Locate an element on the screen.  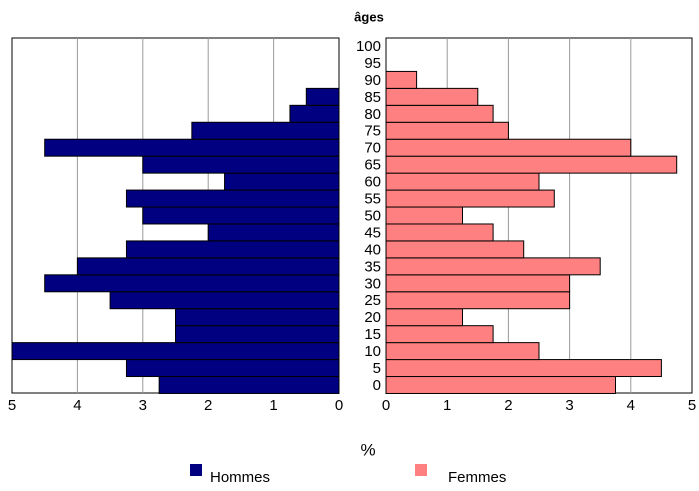
y-tick-label: 90 is located at coordinates (372, 80).